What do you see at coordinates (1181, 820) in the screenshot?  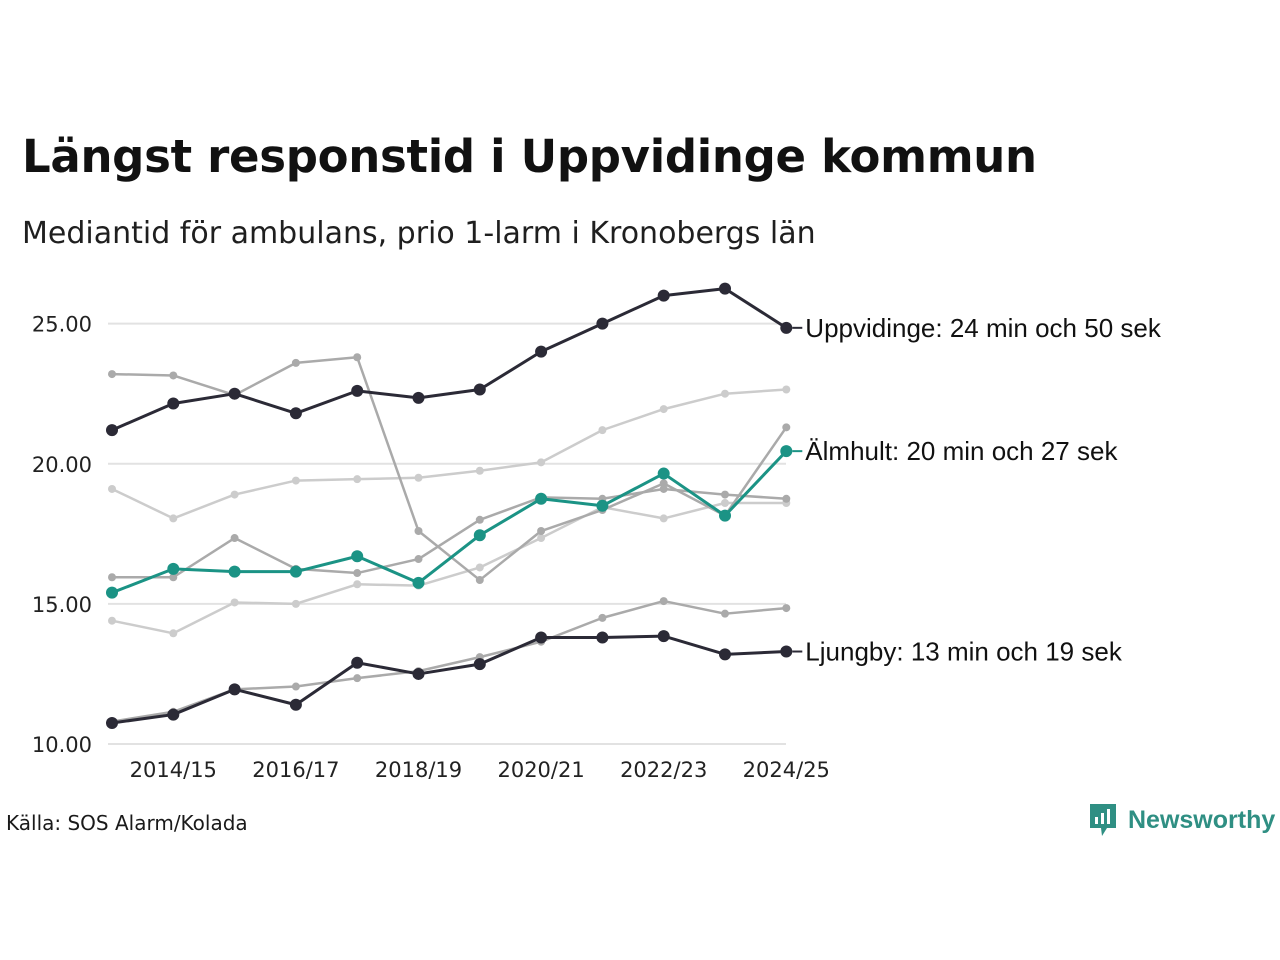 I see `newsworthy-brand: Newsworthy` at bounding box center [1181, 820].